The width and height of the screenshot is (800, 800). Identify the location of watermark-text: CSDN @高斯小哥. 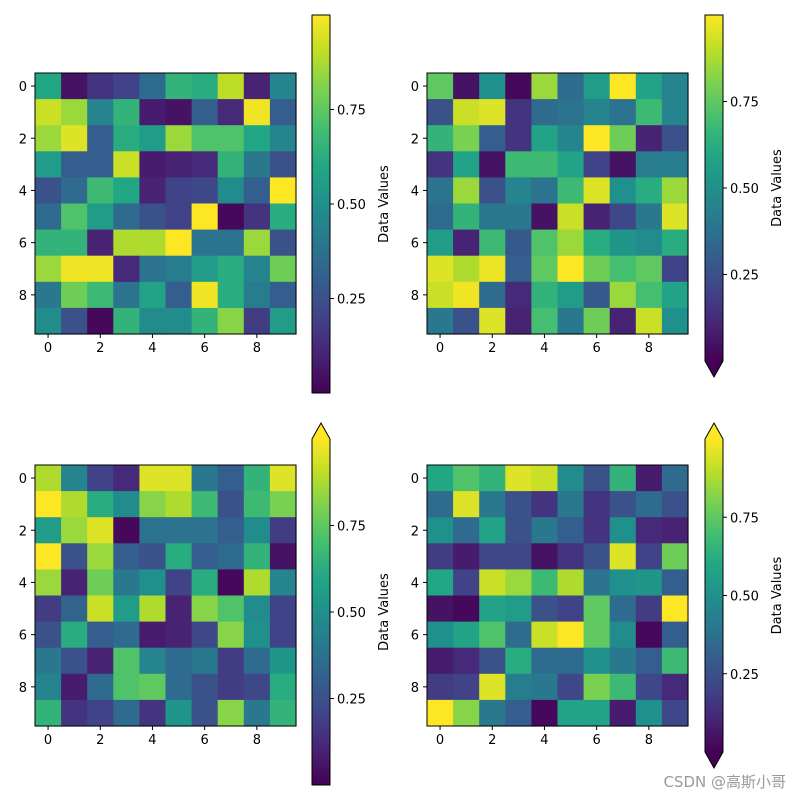
(724, 782).